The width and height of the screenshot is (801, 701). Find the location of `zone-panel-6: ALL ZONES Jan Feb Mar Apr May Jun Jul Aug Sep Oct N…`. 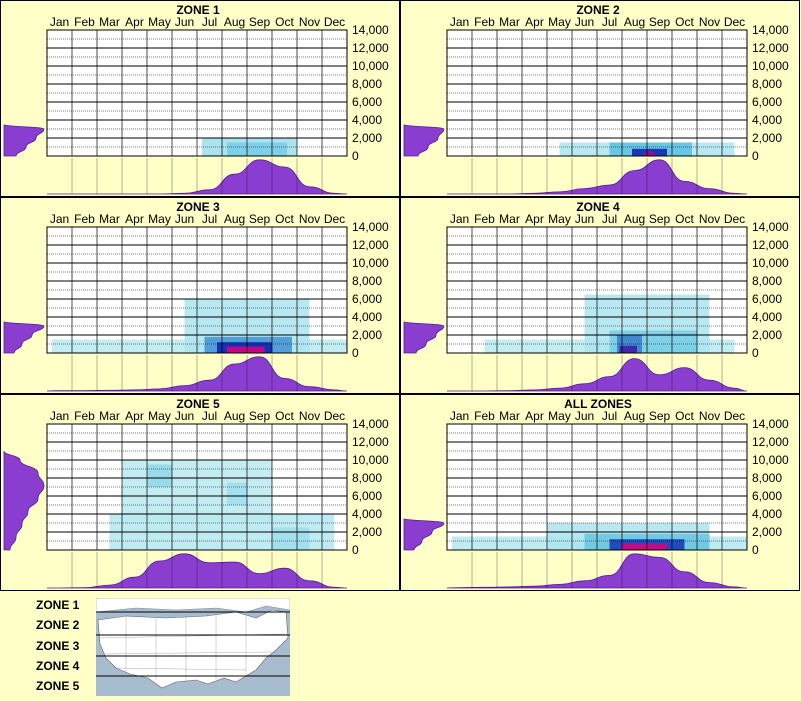

zone-panel-6: ALL ZONES Jan Feb Mar Apr May Jun Jul Aug Sep Oct N… is located at coordinates (600, 492).